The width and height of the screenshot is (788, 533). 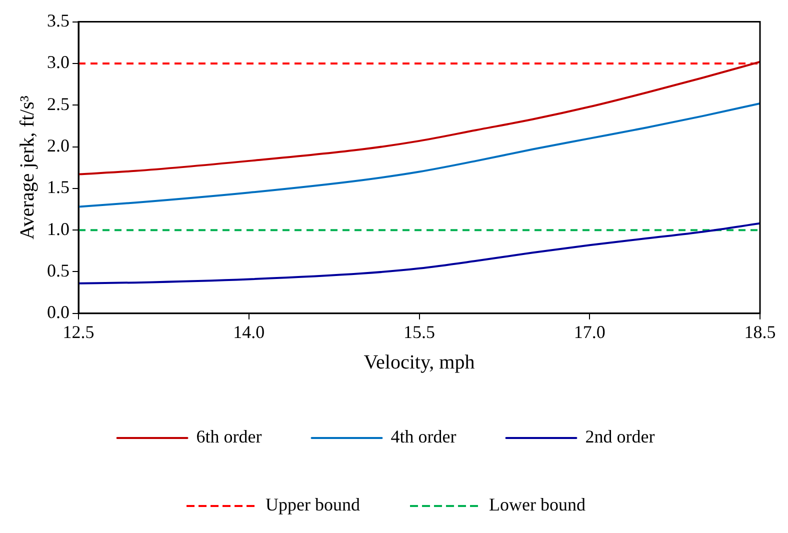 What do you see at coordinates (58, 270) in the screenshot?
I see `y-tick-label: 0.5` at bounding box center [58, 270].